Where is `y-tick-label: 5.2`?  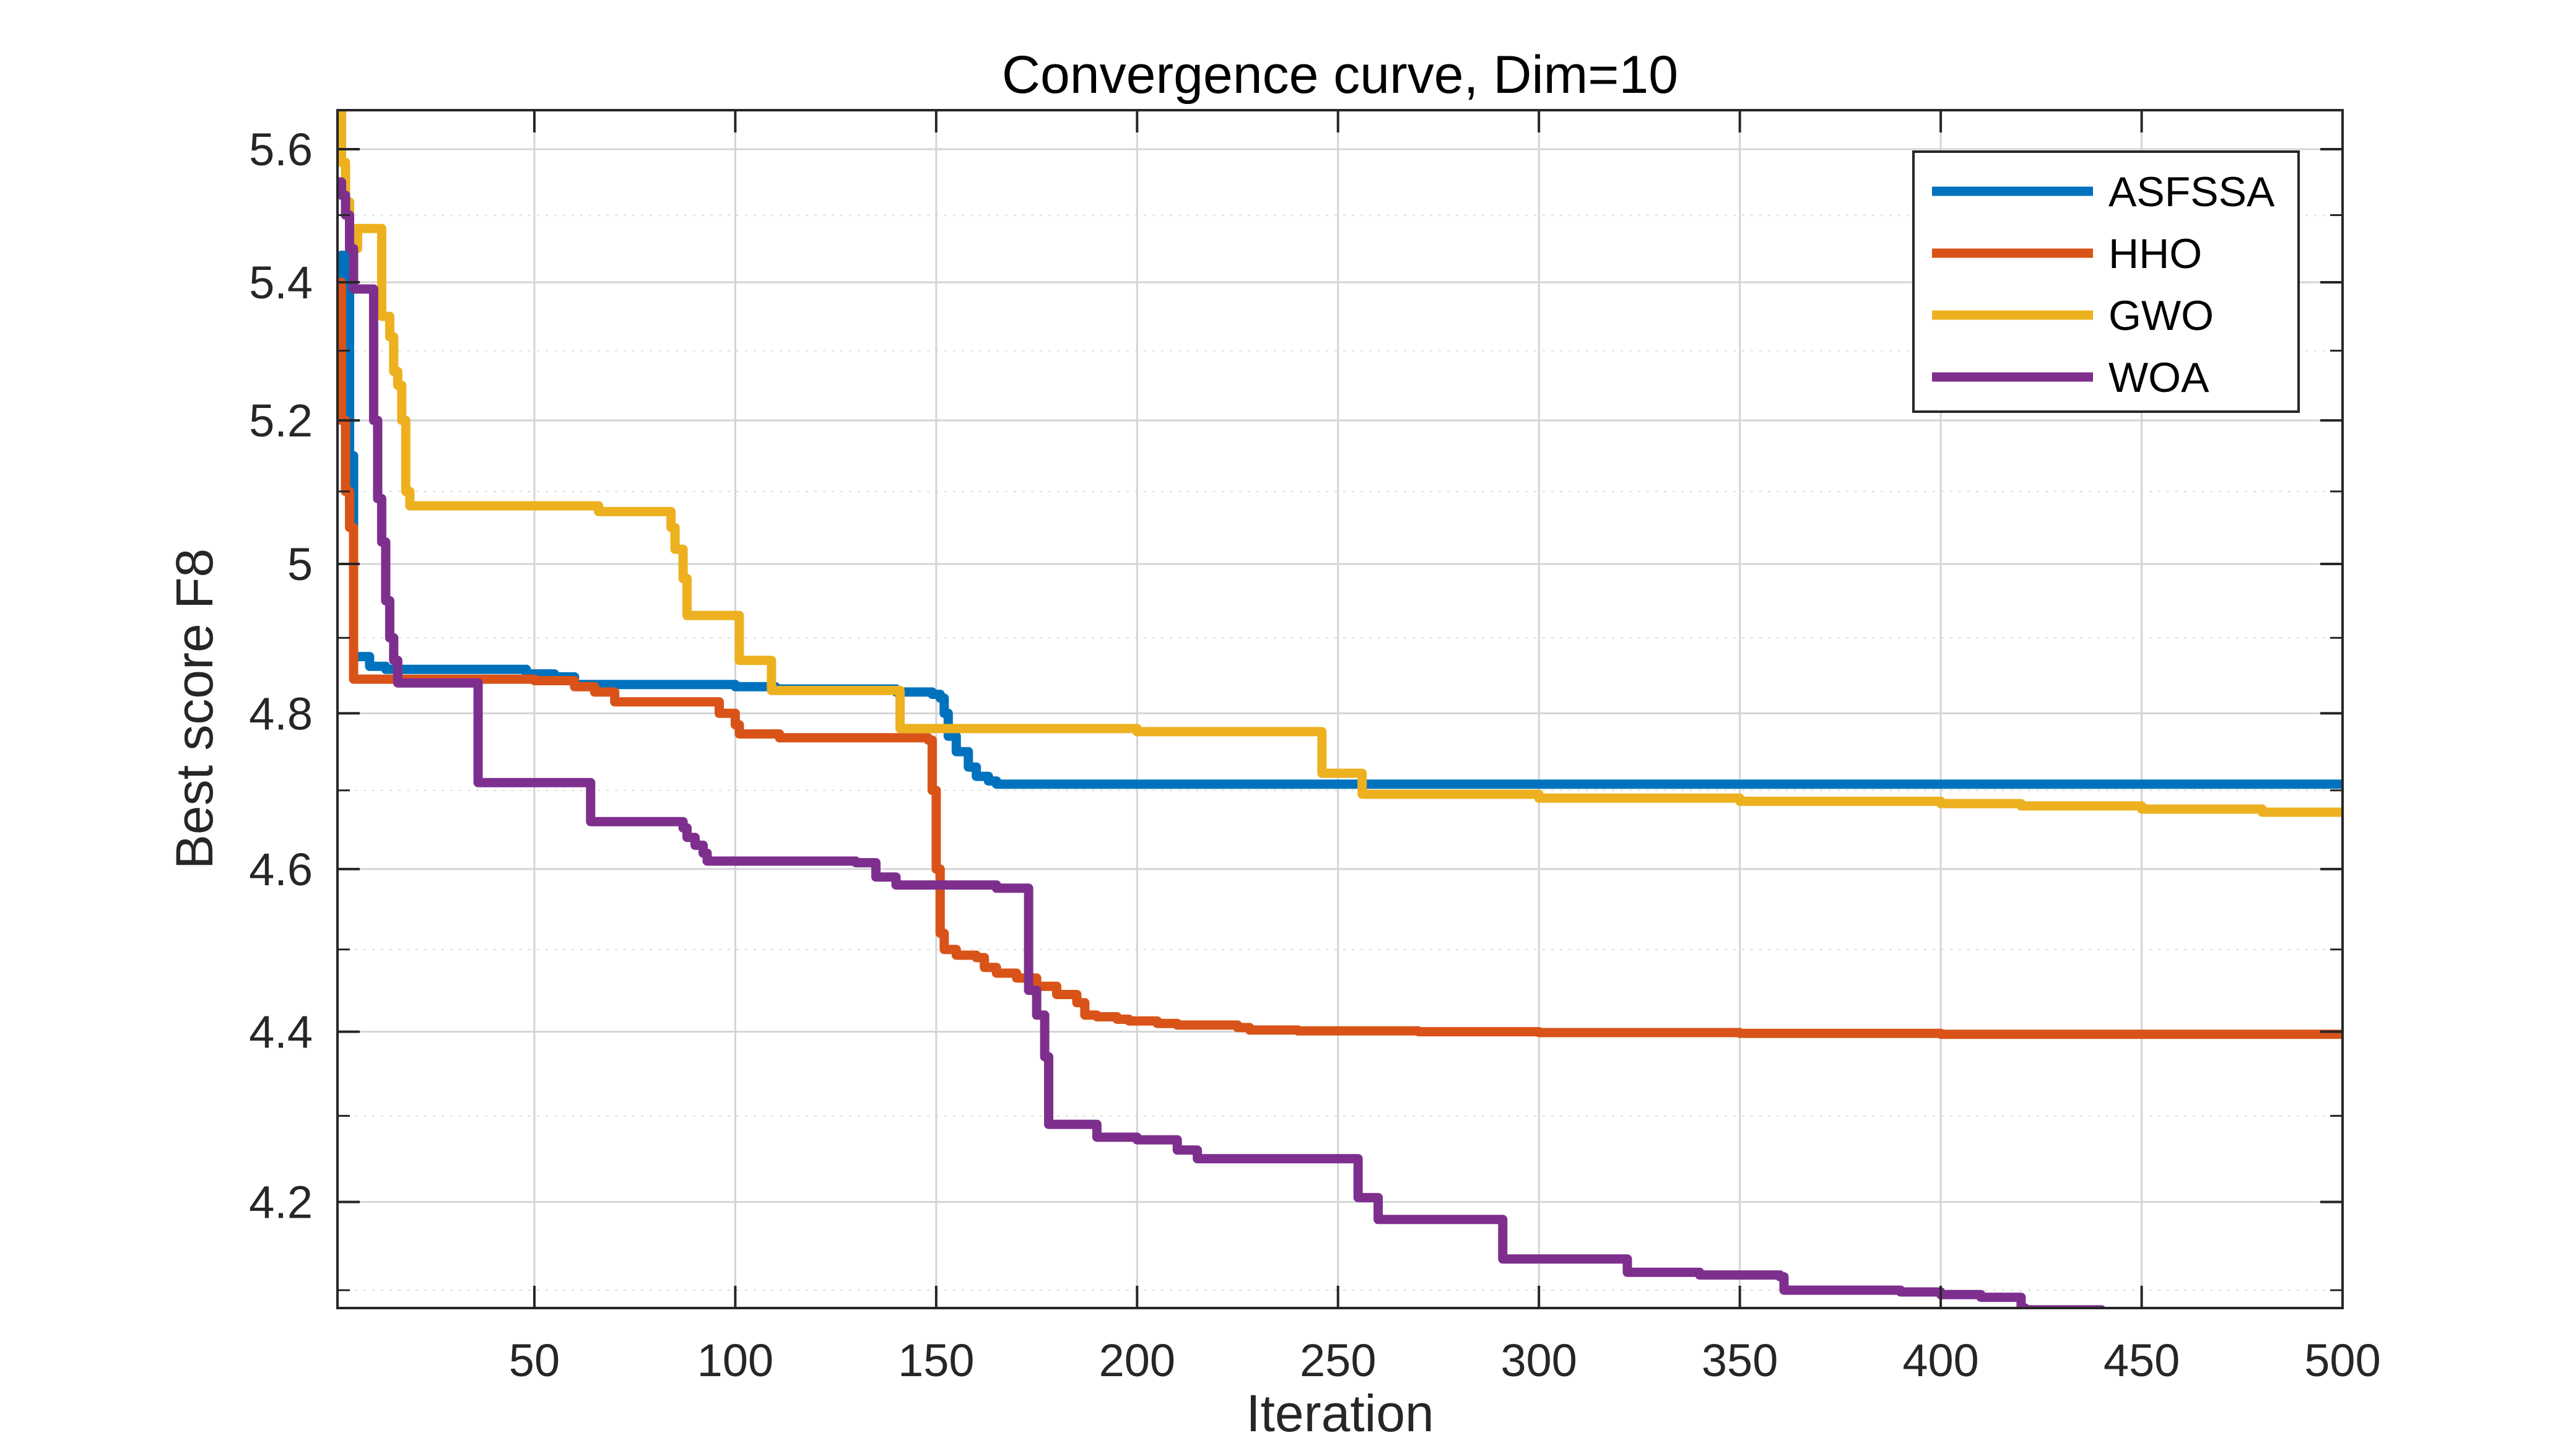 y-tick-label: 5.2 is located at coordinates (281, 421).